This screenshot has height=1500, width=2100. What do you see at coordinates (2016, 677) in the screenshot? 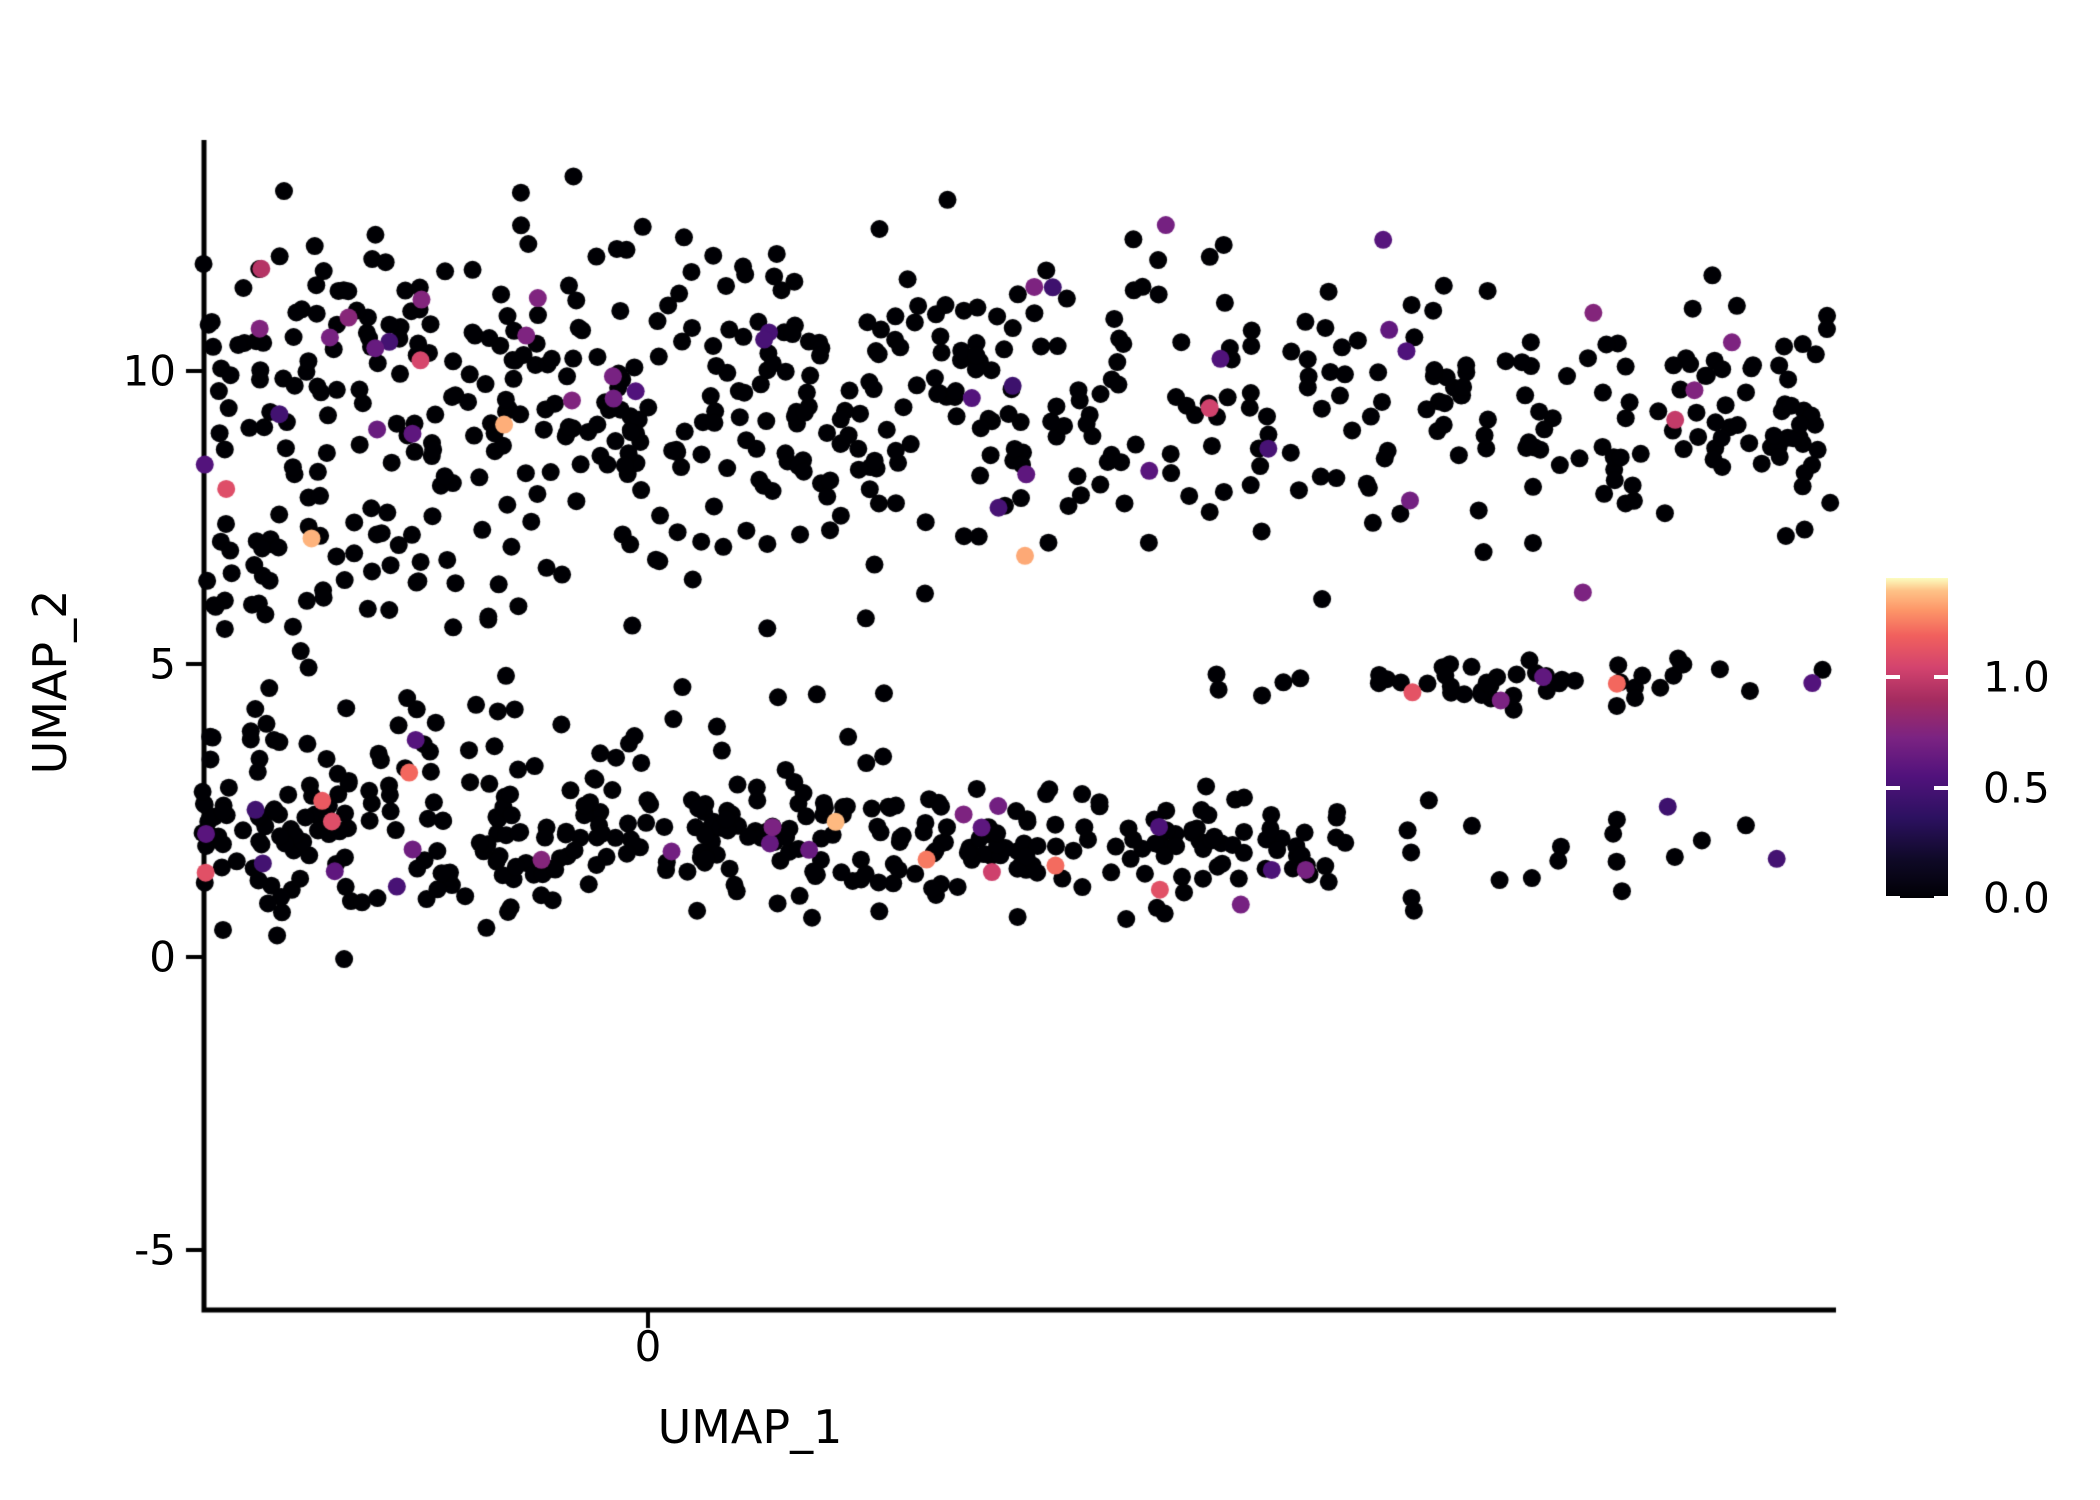
I see `colorbar-label: 1.0` at bounding box center [2016, 677].